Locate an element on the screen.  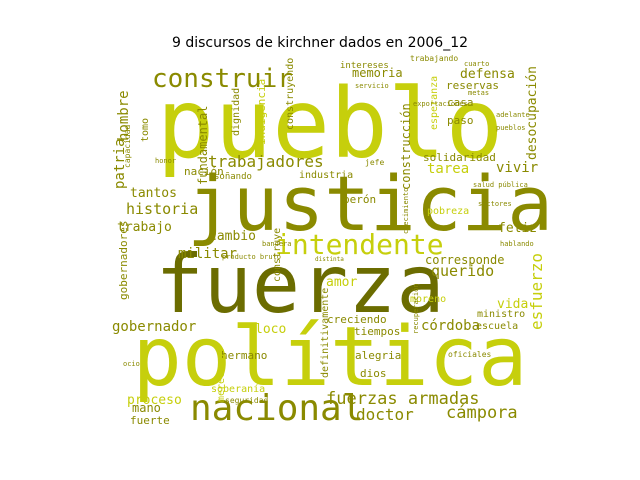
word-industria: industria is located at coordinates (326, 175).